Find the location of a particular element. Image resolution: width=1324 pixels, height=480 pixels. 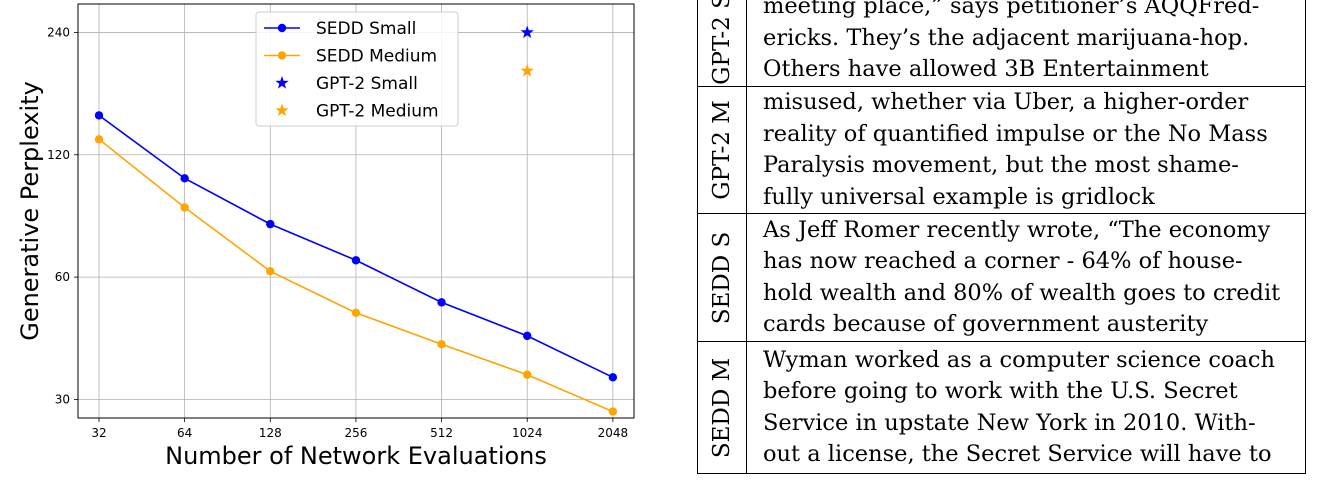

model-label-cell: SEDD M is located at coordinates (722, 407).